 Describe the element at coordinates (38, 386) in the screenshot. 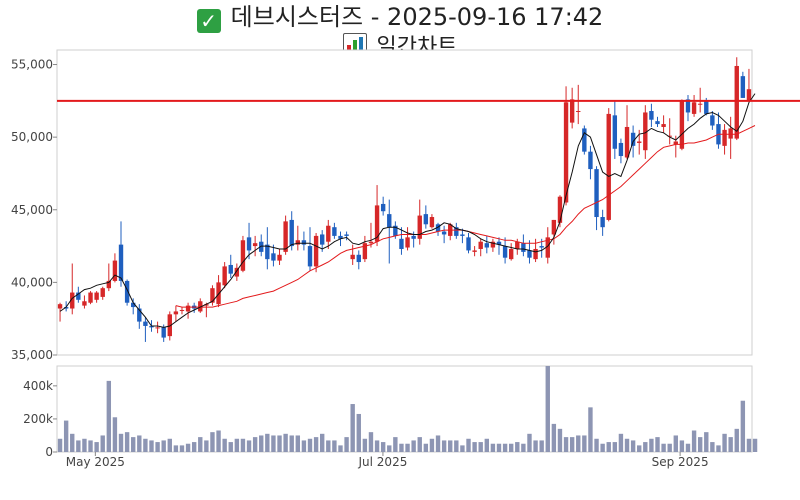

I see `volume-y-tick-label: 400k` at that location.